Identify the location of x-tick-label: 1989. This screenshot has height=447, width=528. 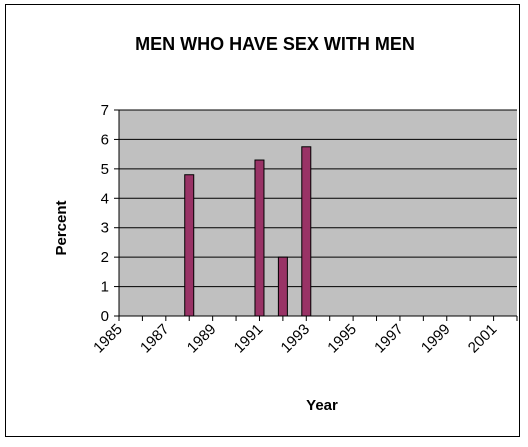
(202, 339).